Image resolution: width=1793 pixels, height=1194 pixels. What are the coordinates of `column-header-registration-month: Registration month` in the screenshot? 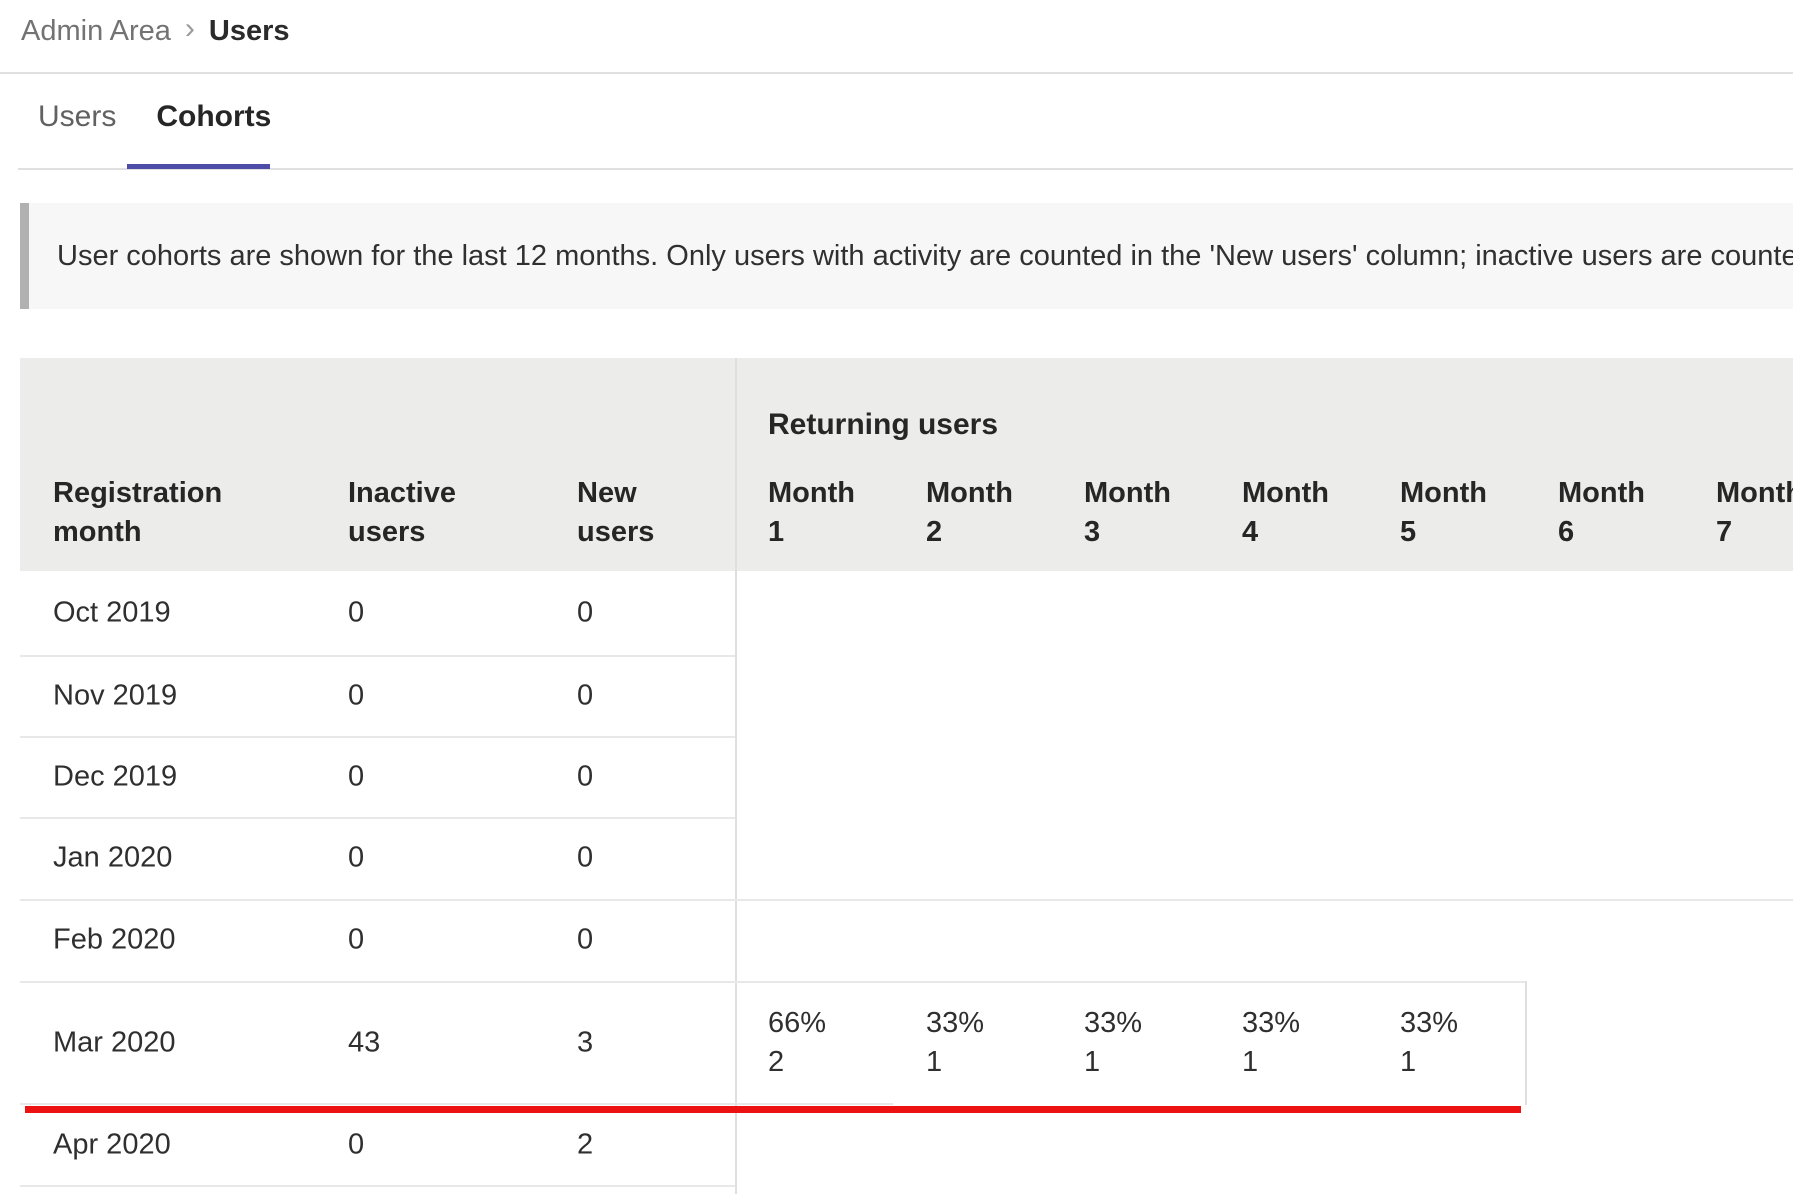 It's located at (138, 512).